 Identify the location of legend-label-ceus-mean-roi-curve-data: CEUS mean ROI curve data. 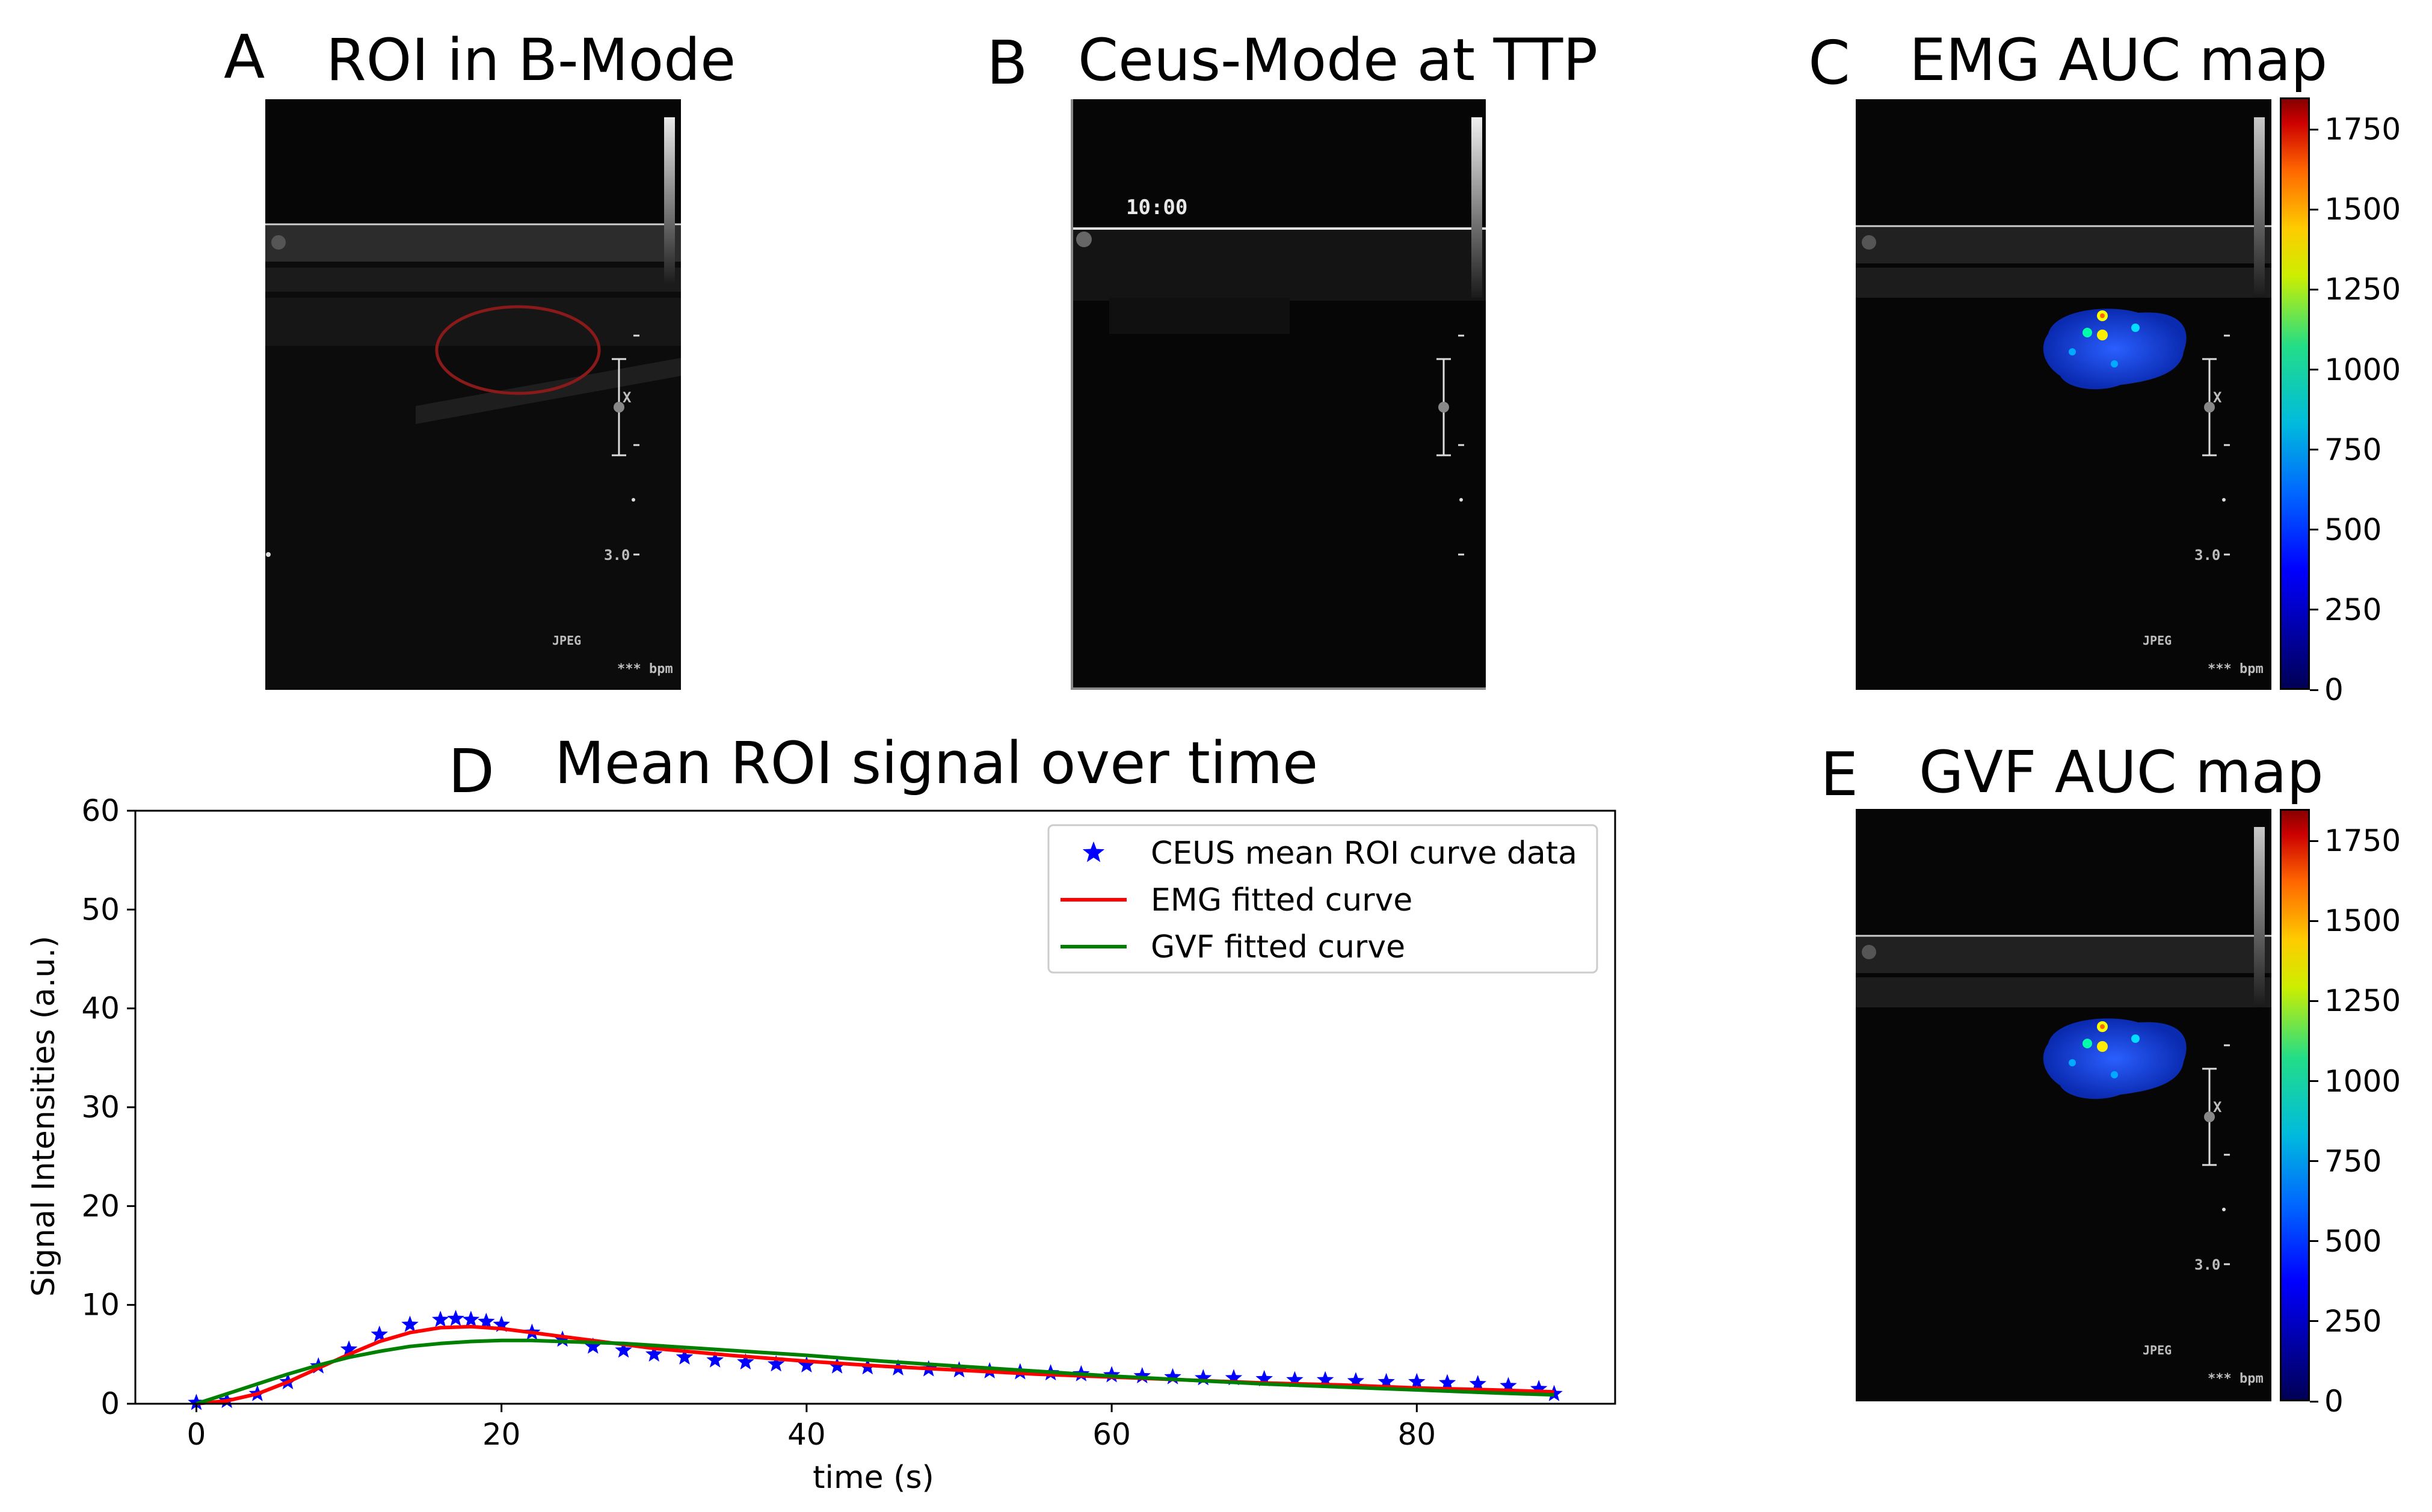
(1364, 853).